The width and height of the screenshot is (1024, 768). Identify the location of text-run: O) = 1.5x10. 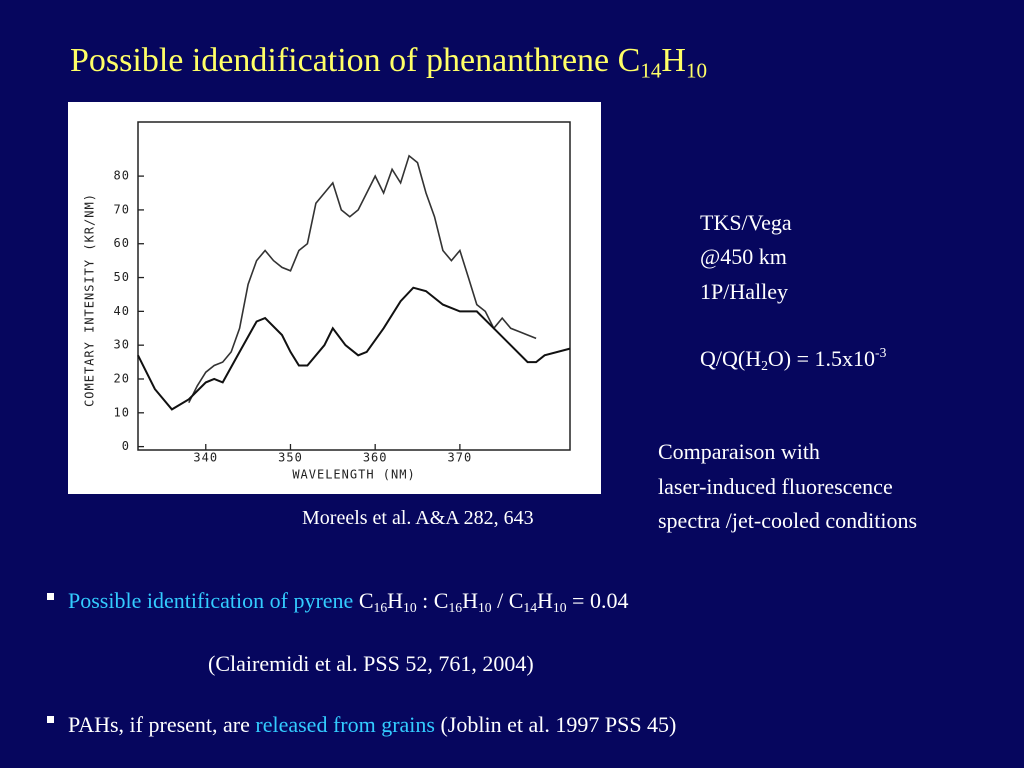
(821, 358).